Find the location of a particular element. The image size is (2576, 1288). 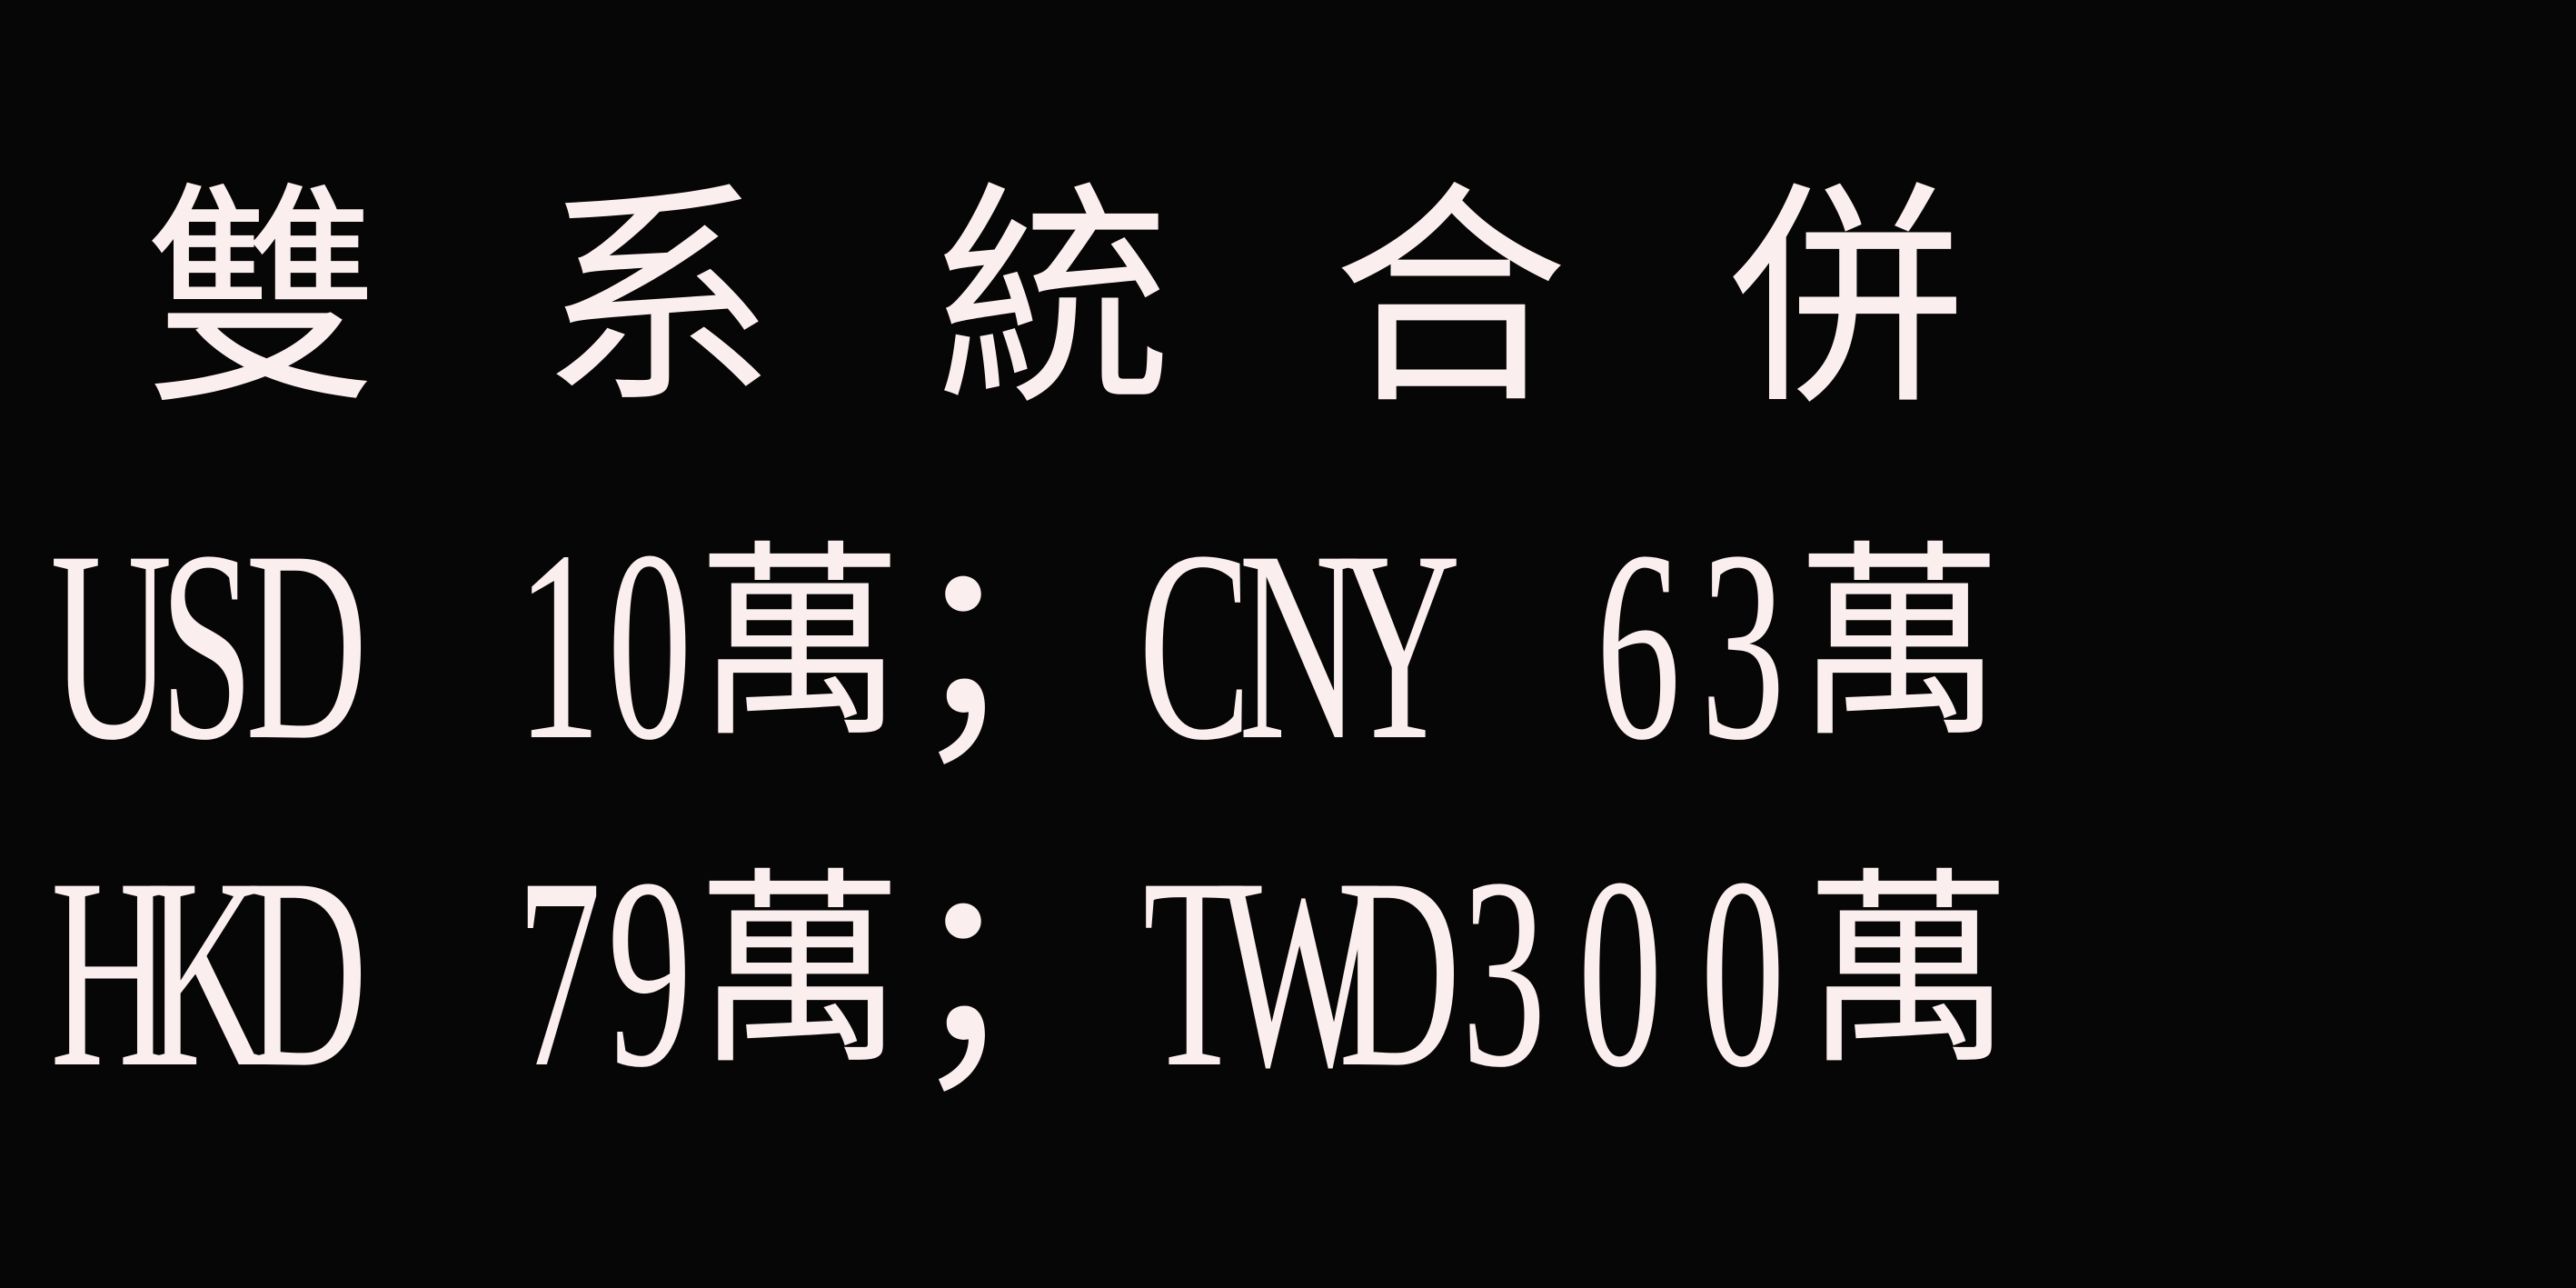

title-char: 雙 is located at coordinates (262, 300).